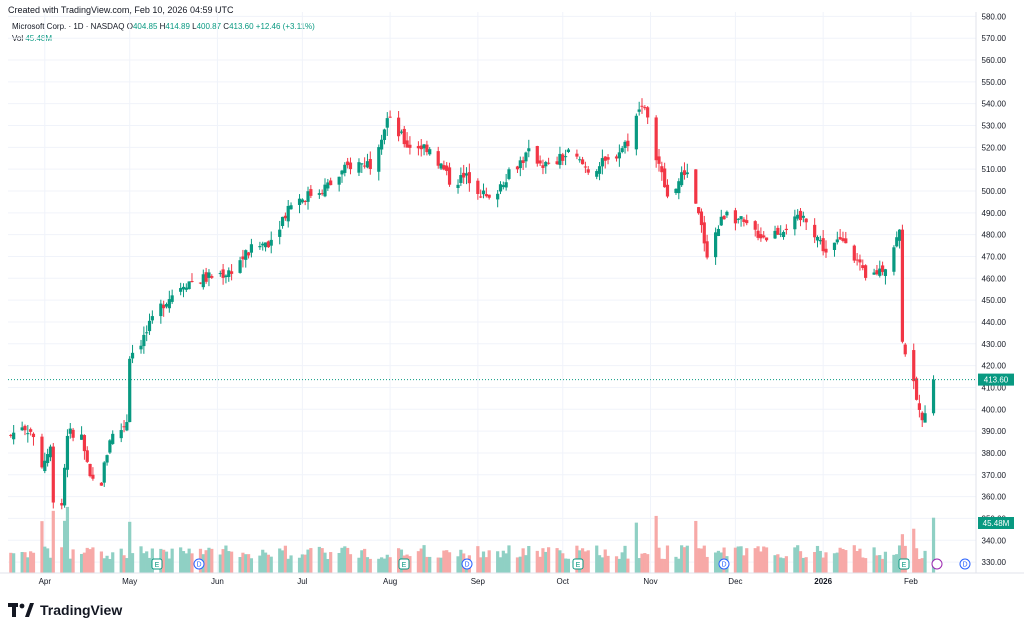 The image size is (1024, 632). I want to click on price-tick-label: 490.00, so click(994, 213).